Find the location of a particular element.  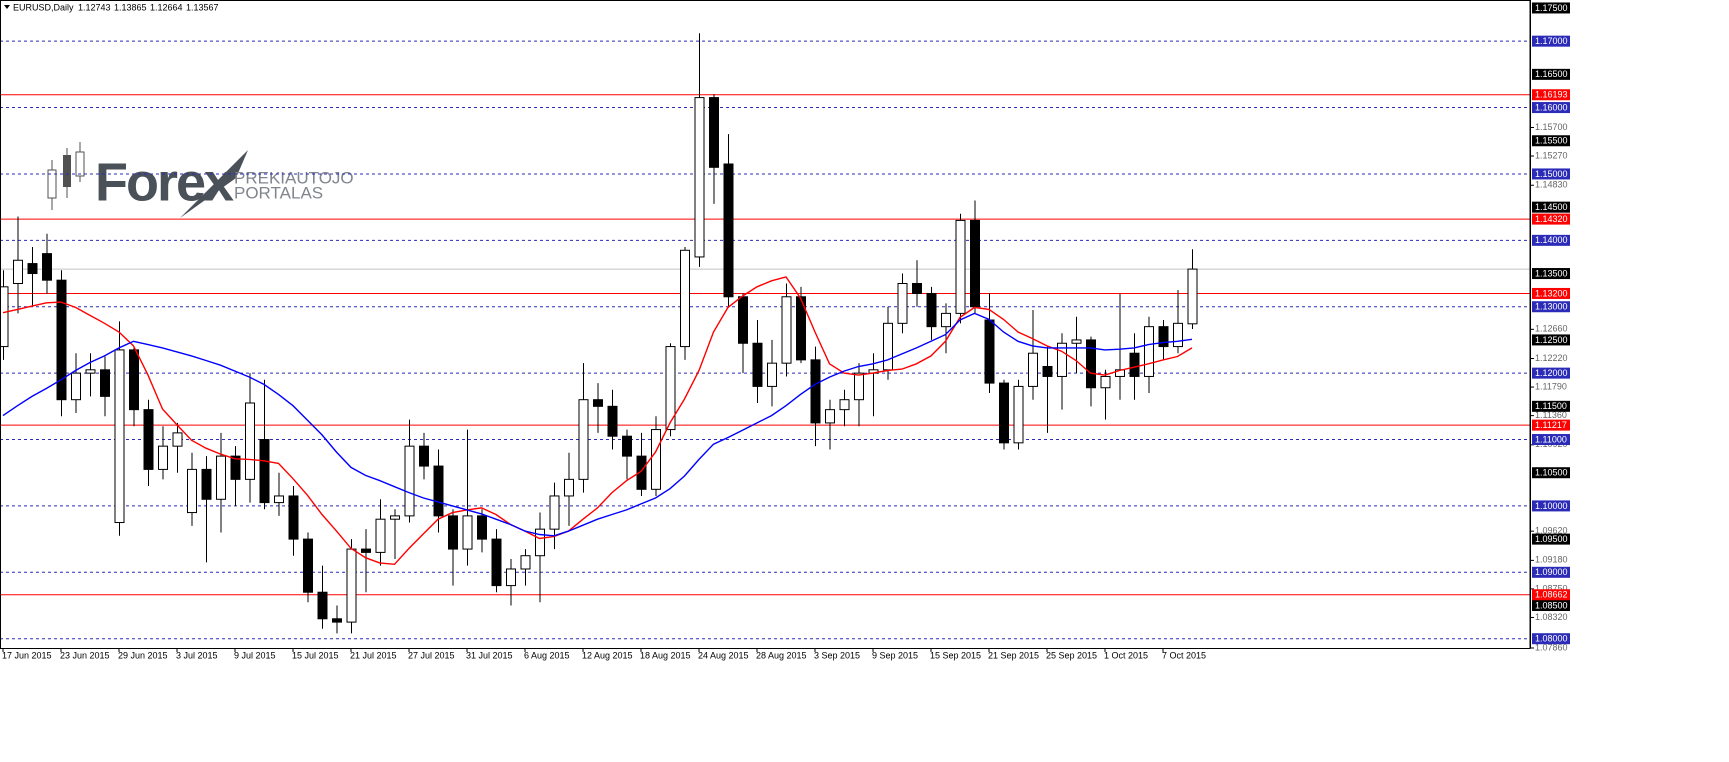

support-label: 1.13200 is located at coordinates (1551, 293).